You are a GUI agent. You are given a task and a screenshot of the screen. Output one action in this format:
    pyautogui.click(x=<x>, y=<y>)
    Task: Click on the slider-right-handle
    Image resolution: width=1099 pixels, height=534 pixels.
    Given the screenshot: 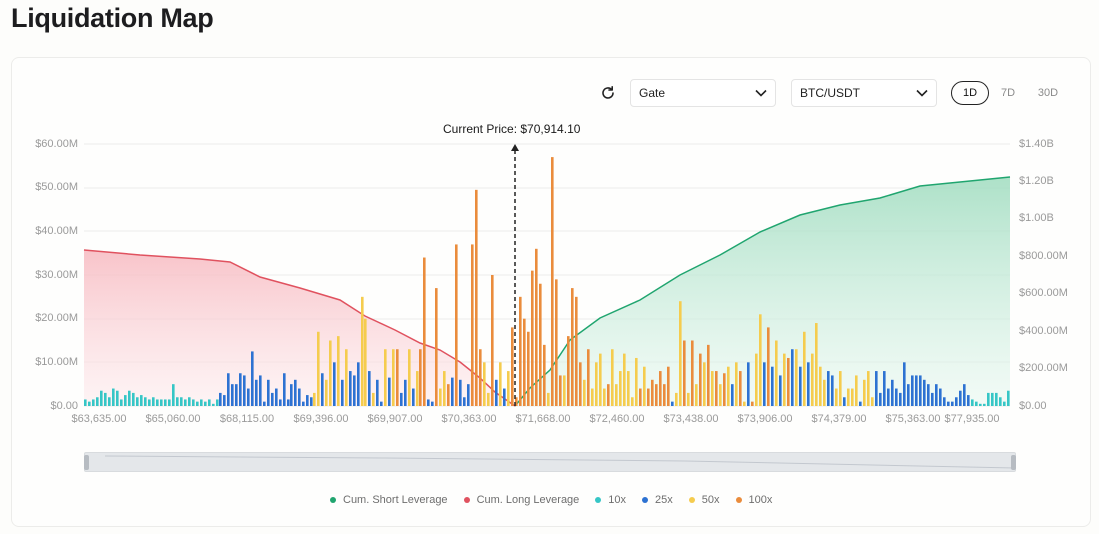 What is the action you would take?
    pyautogui.click(x=1013, y=462)
    